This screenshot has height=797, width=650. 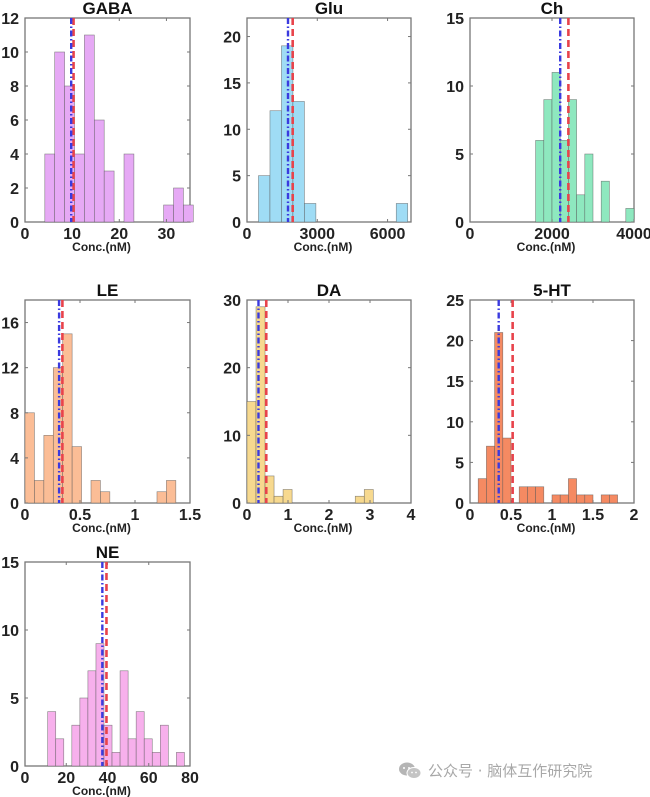 I want to click on y-tick-label: 2, so click(x=14, y=189).